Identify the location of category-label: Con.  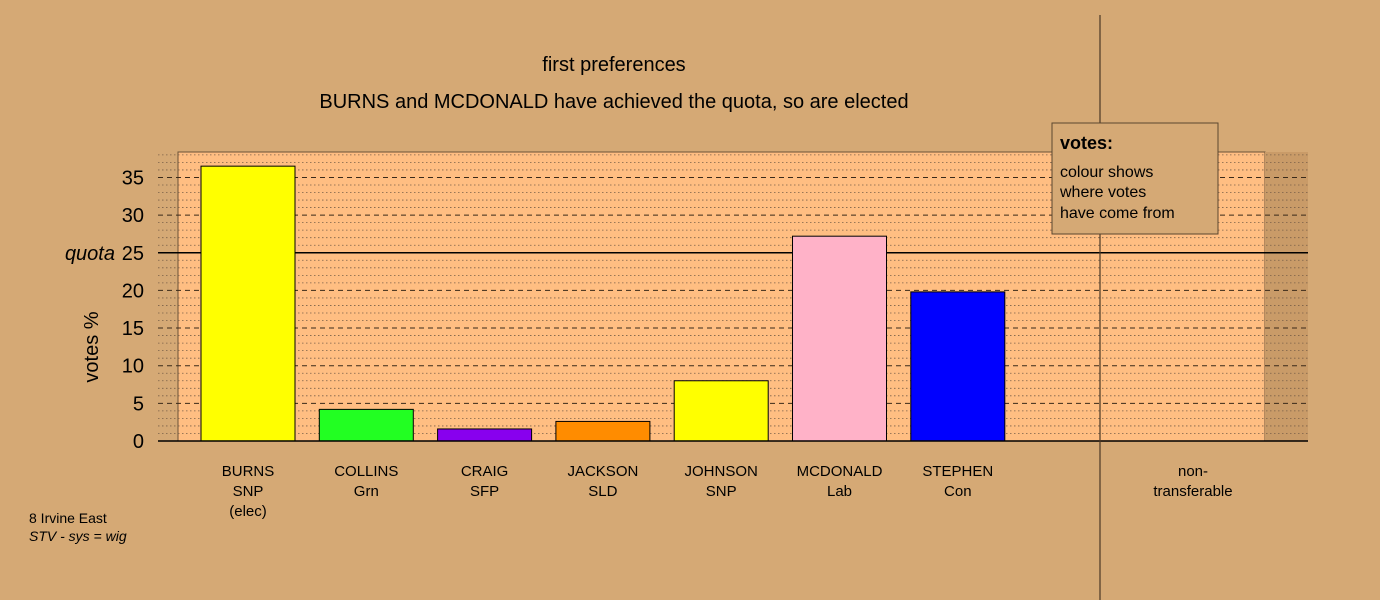
(958, 491).